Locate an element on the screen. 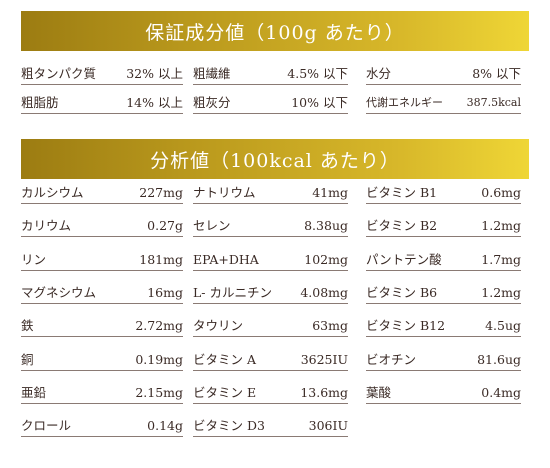 Image resolution: width=550 pixels, height=468 pixels. analysis-item-label: 葉酸 is located at coordinates (379, 392).